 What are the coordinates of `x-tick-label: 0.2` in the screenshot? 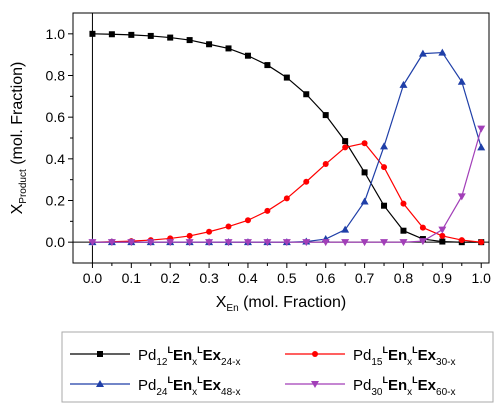 It's located at (170, 278).